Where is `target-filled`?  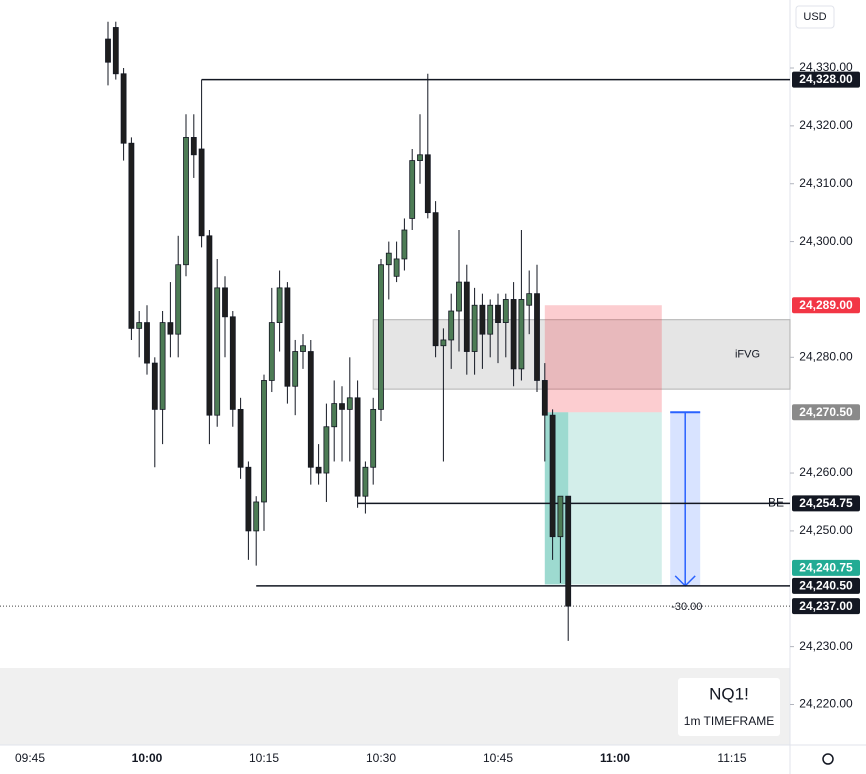
target-filled is located at coordinates (556, 498).